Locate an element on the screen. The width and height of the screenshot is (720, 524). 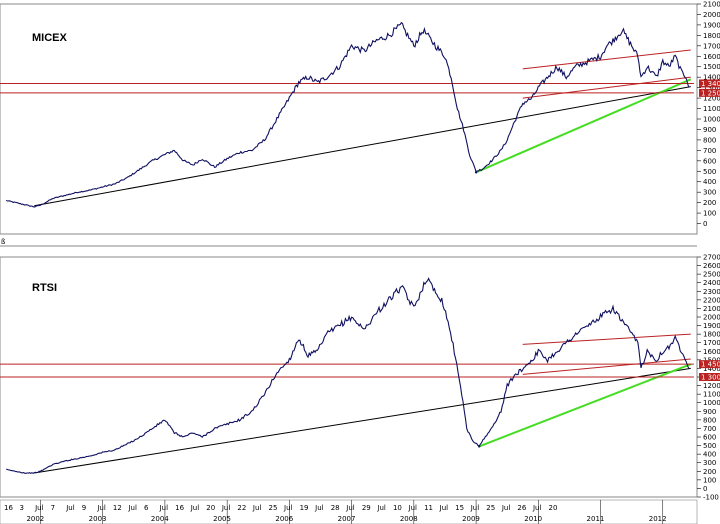
year-tick-label: 2009 is located at coordinates (471, 519).